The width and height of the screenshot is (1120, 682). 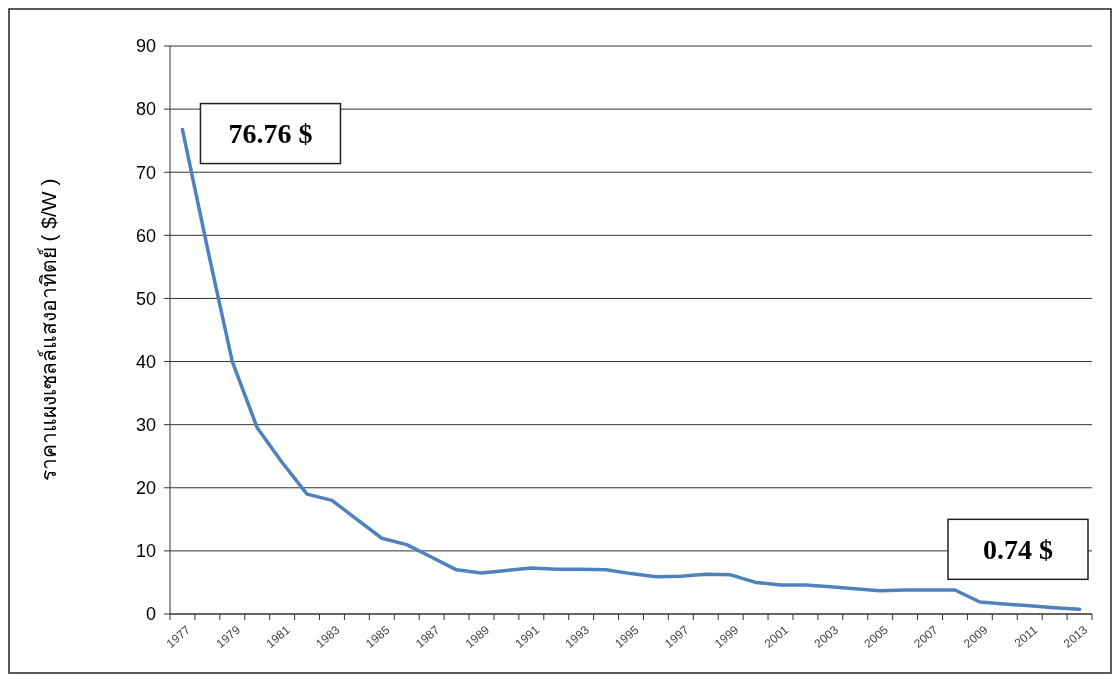 I want to click on y-tick-label: 60, so click(x=145, y=235).